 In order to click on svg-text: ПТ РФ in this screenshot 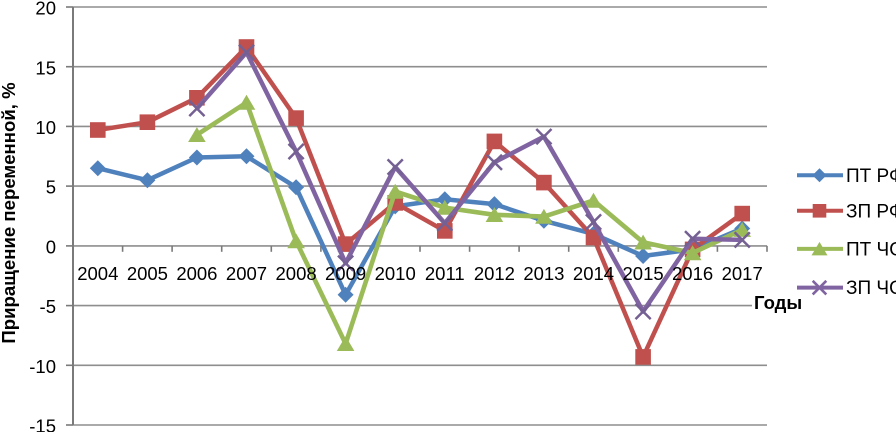, I will do `click(871, 176)`.